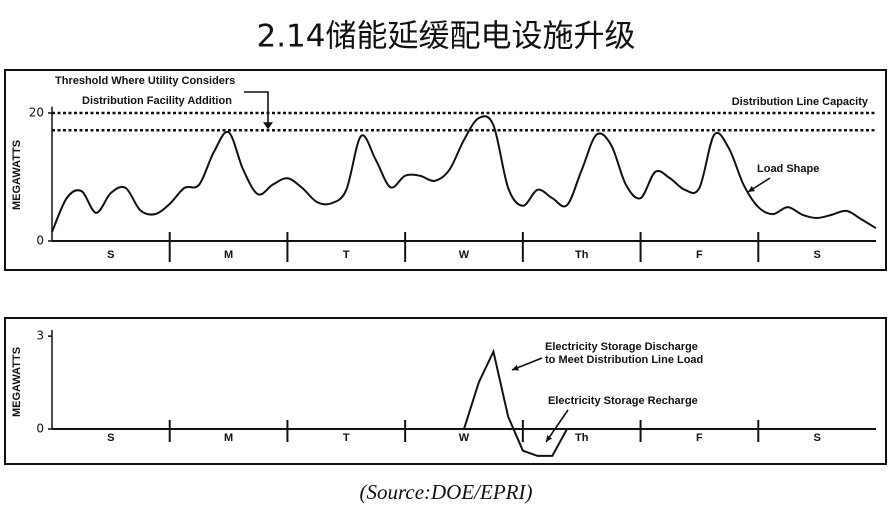  What do you see at coordinates (446, 492) in the screenshot?
I see `source: (Source:DOE/EPRI)` at bounding box center [446, 492].